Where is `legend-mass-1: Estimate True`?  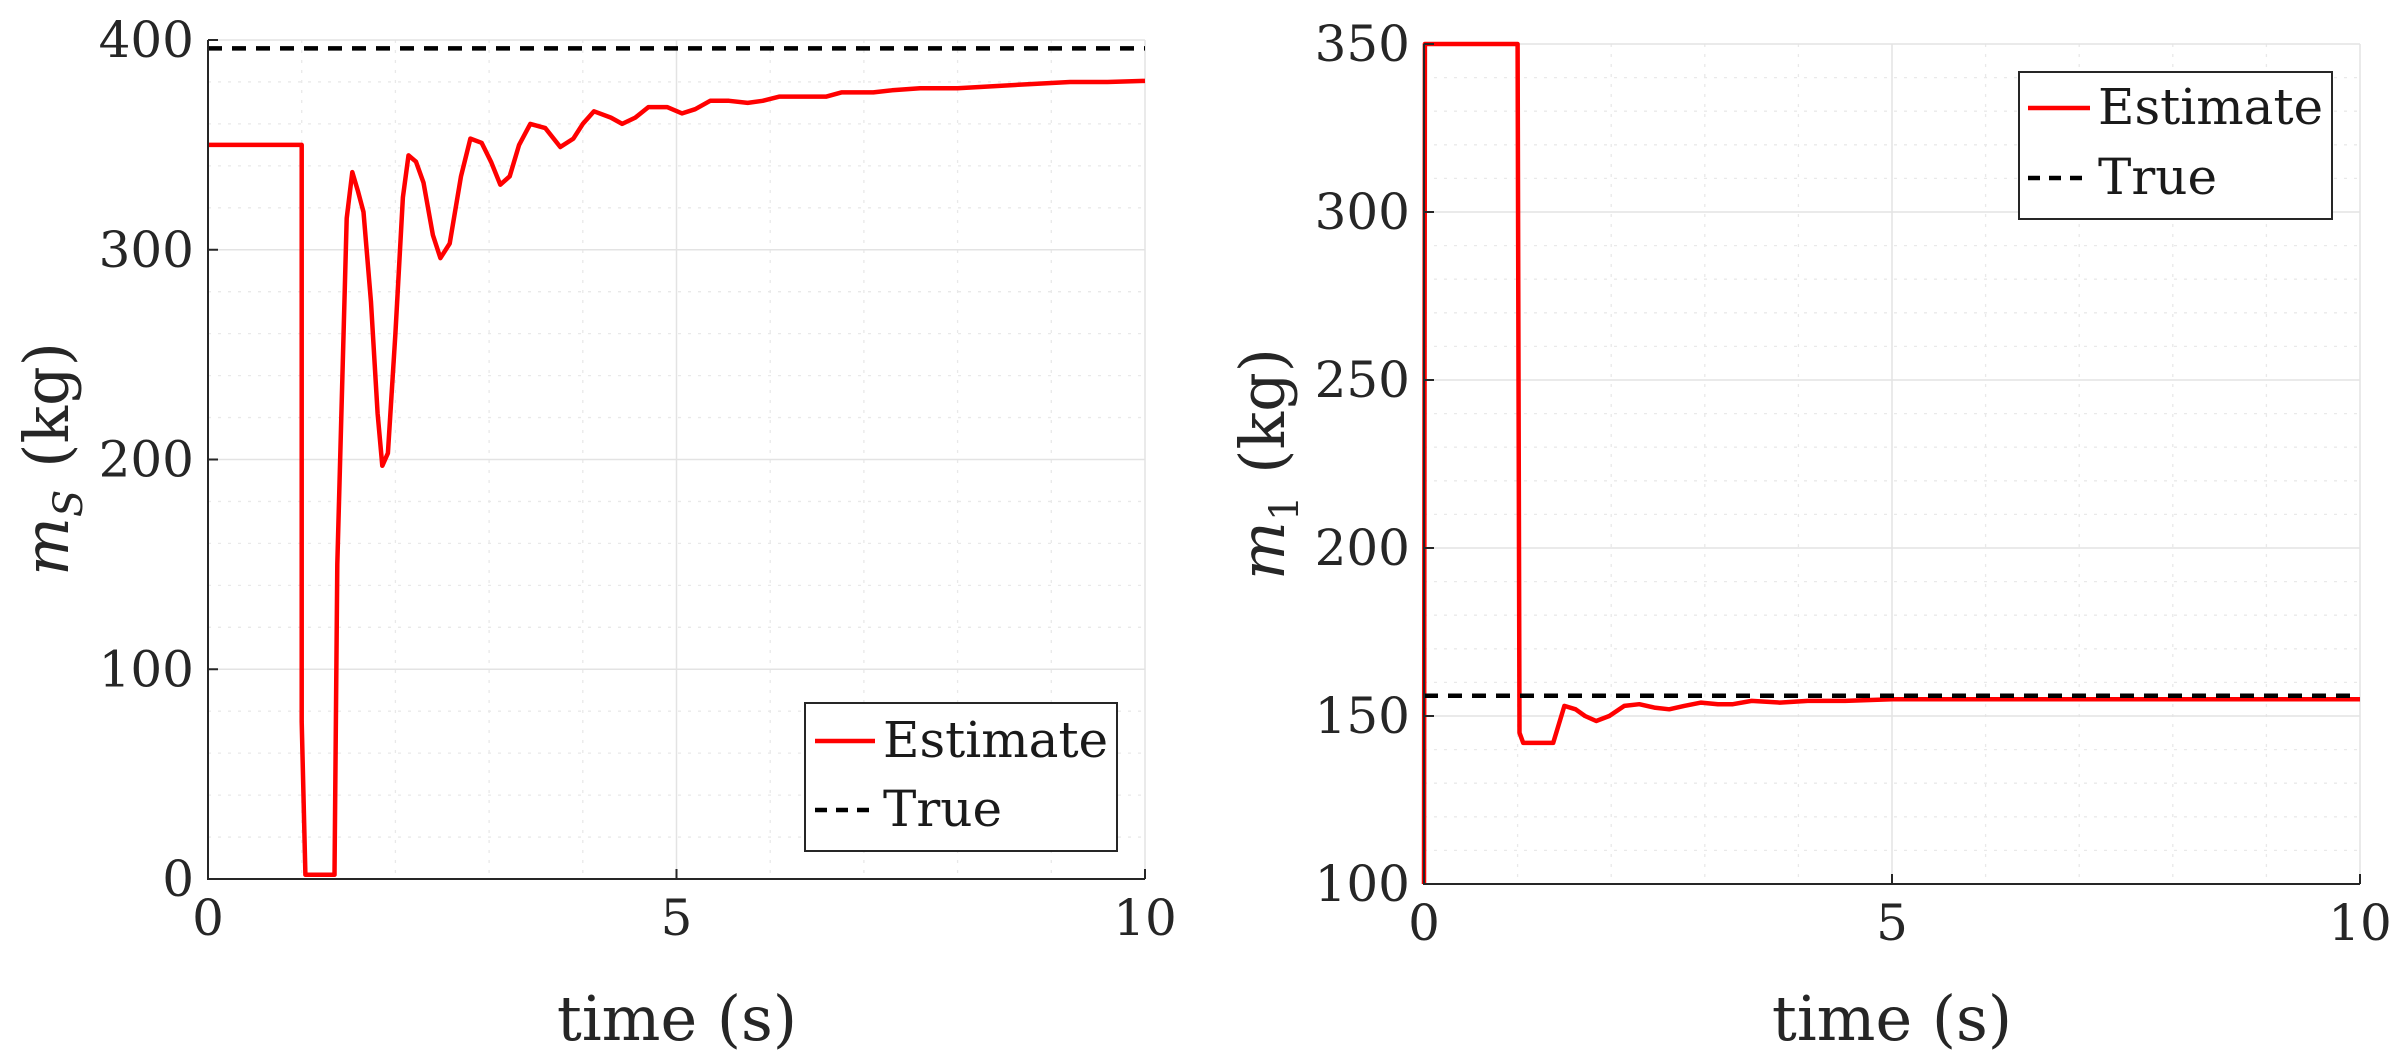
legend-mass-1: Estimate True is located at coordinates (2175, 145).